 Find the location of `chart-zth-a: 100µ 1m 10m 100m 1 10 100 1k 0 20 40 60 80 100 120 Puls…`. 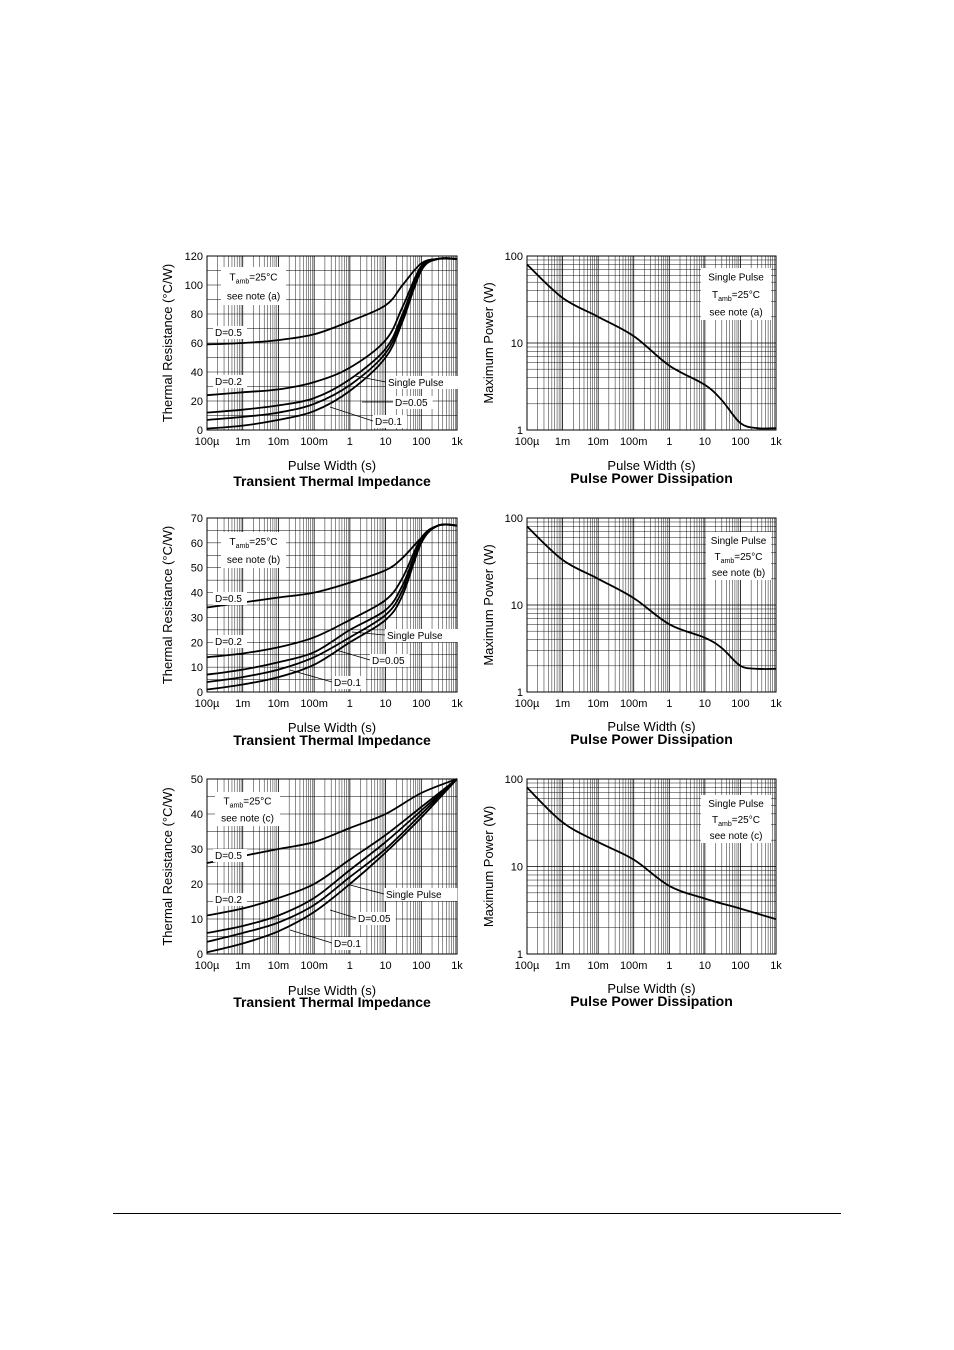

chart-zth-a: 100µ 1m 10m 100m 1 10 100 1k 0 20 40 60 80 100 120 Puls… is located at coordinates (311, 370).